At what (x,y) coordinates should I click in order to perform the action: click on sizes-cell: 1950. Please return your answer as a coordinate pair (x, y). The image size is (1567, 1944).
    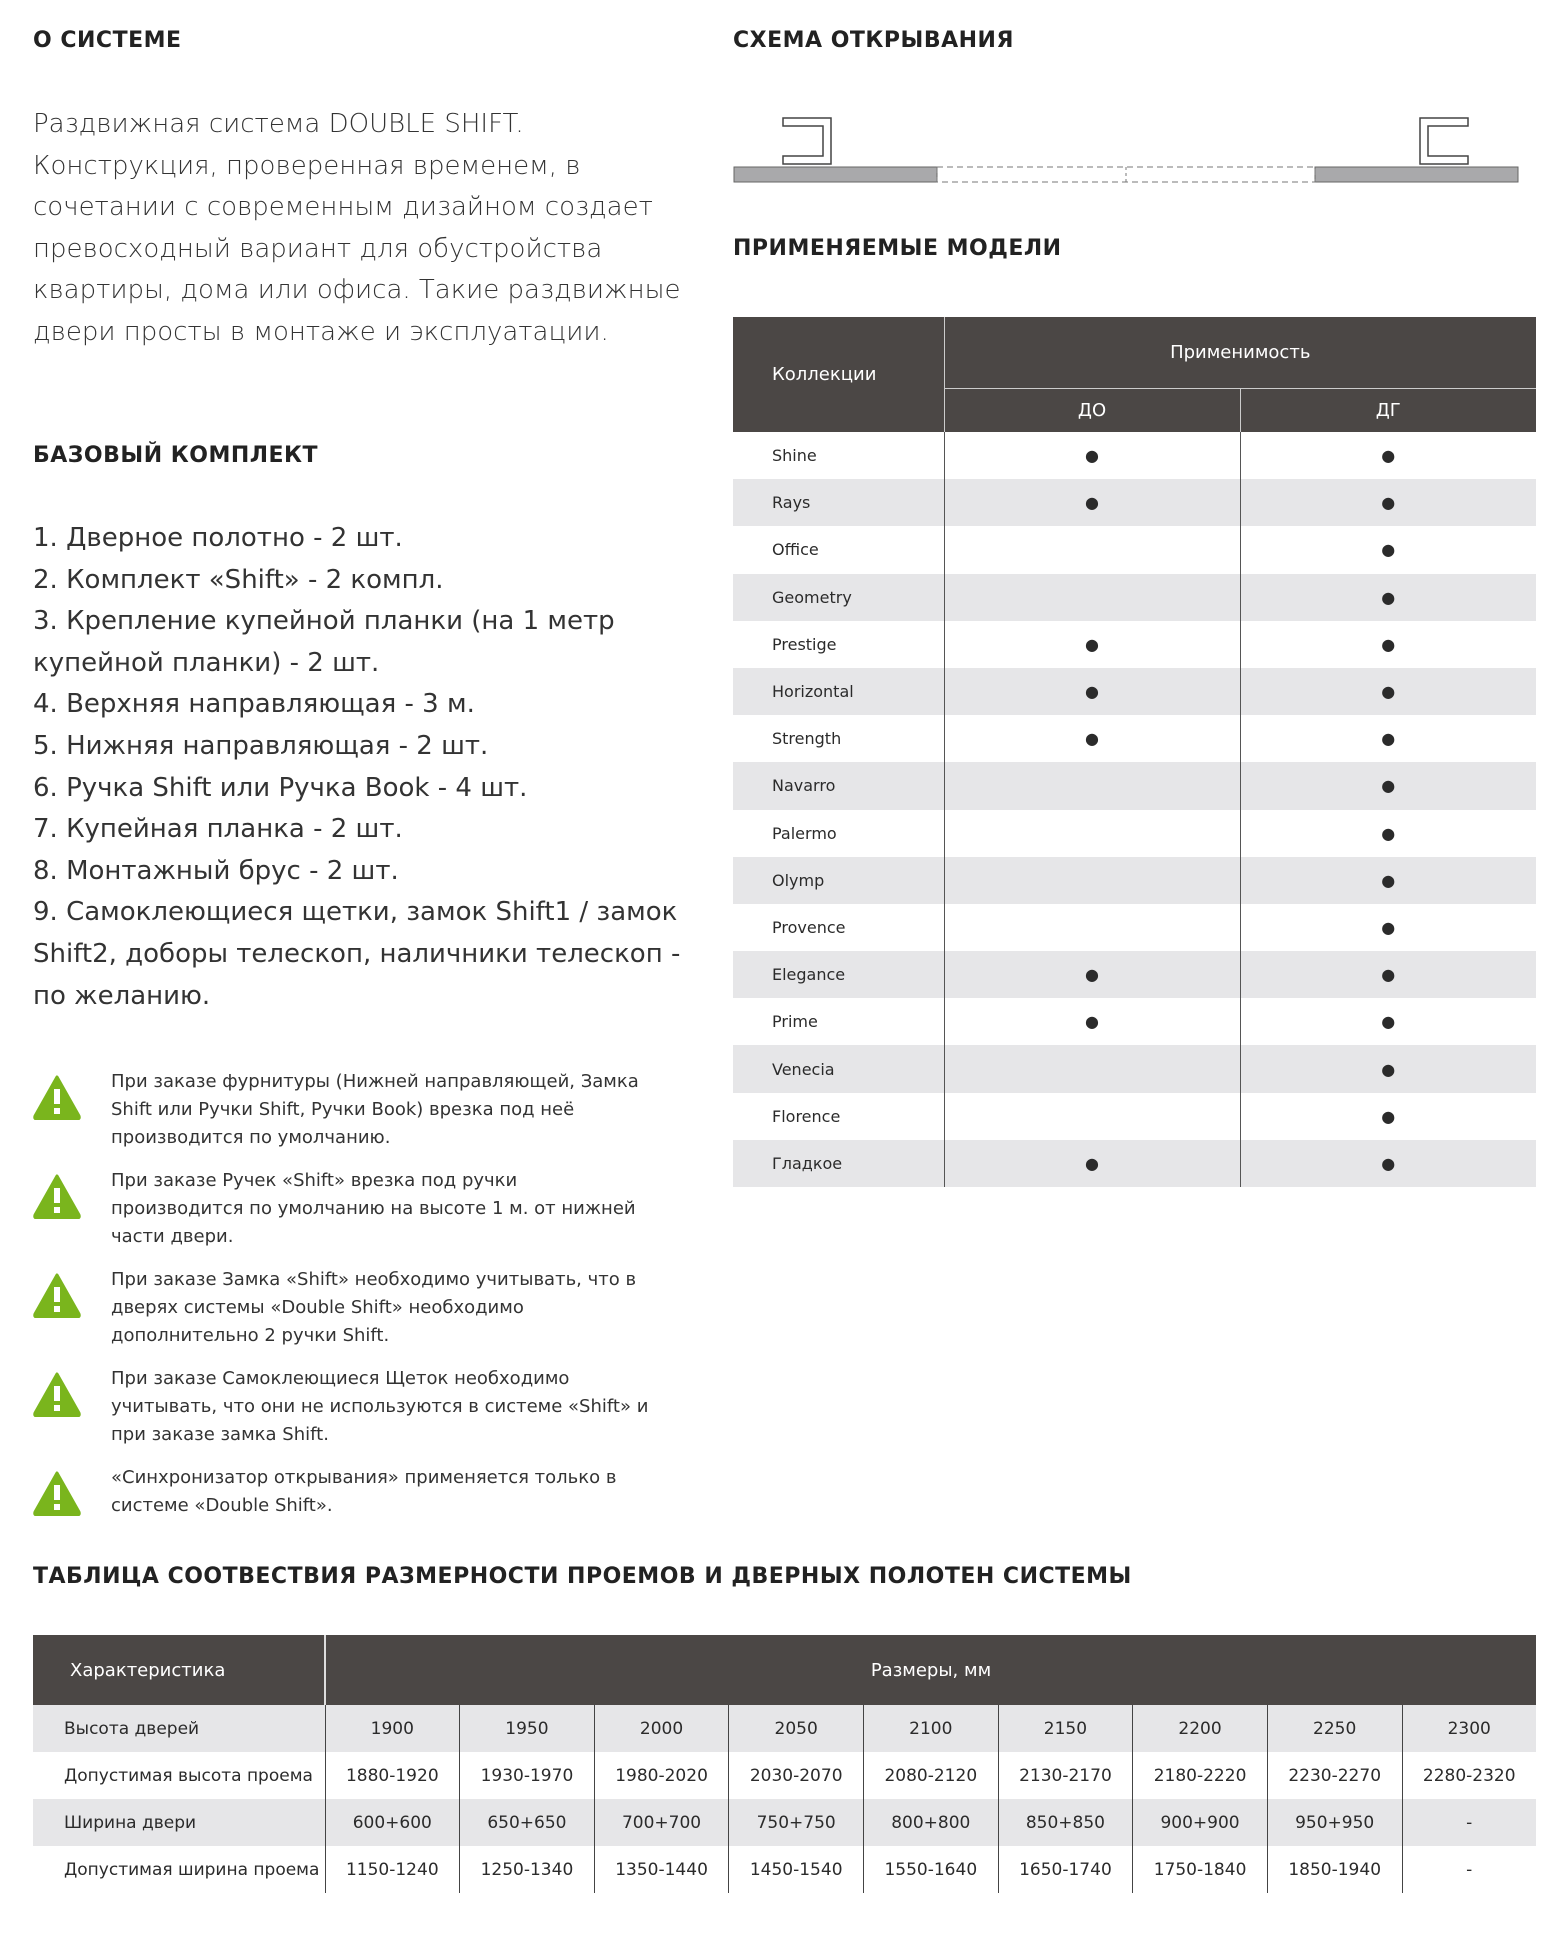
    Looking at the image, I should click on (527, 1728).